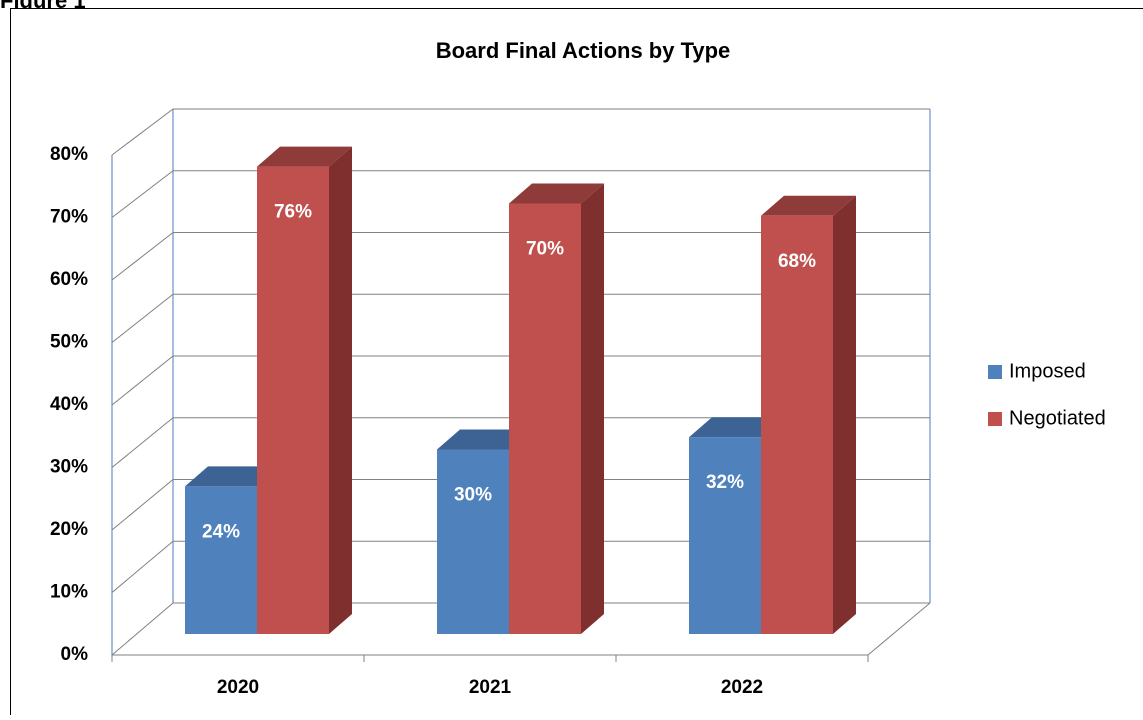  I want to click on chart-title: Board Final Actions by Type, so click(583, 50).